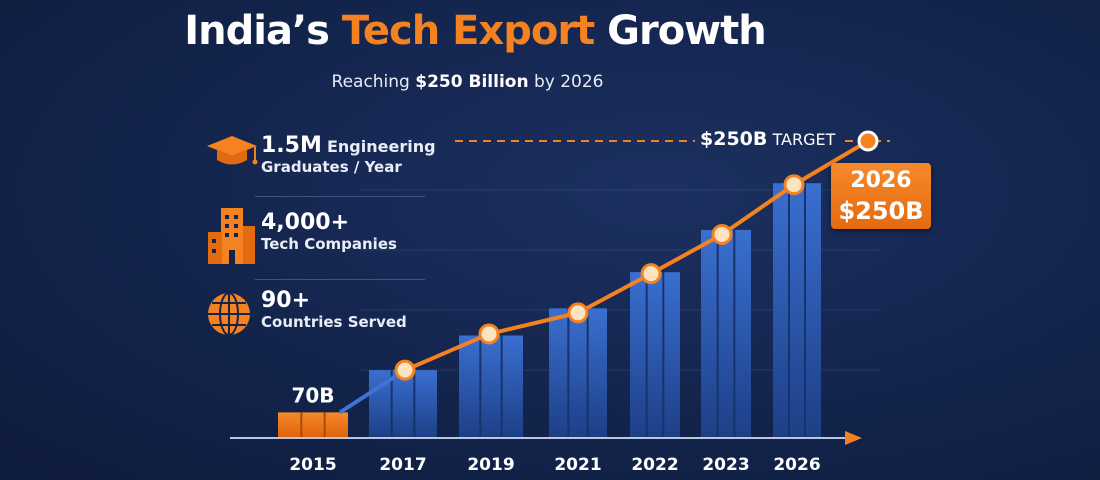  What do you see at coordinates (313, 425) in the screenshot?
I see `bar-2015` at bounding box center [313, 425].